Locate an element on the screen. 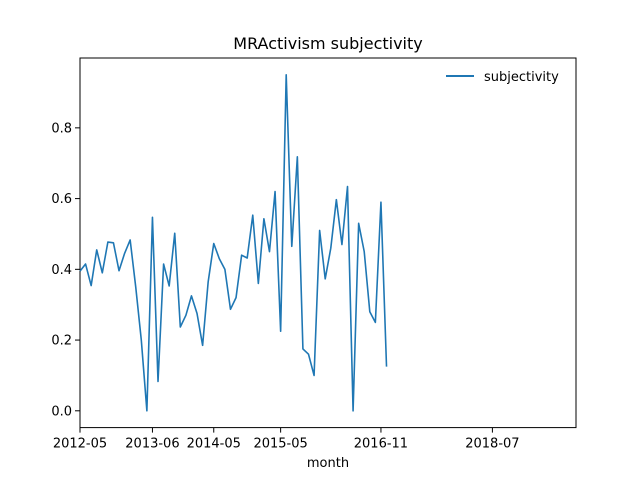  x-tick-label: 2014-05 is located at coordinates (214, 444).